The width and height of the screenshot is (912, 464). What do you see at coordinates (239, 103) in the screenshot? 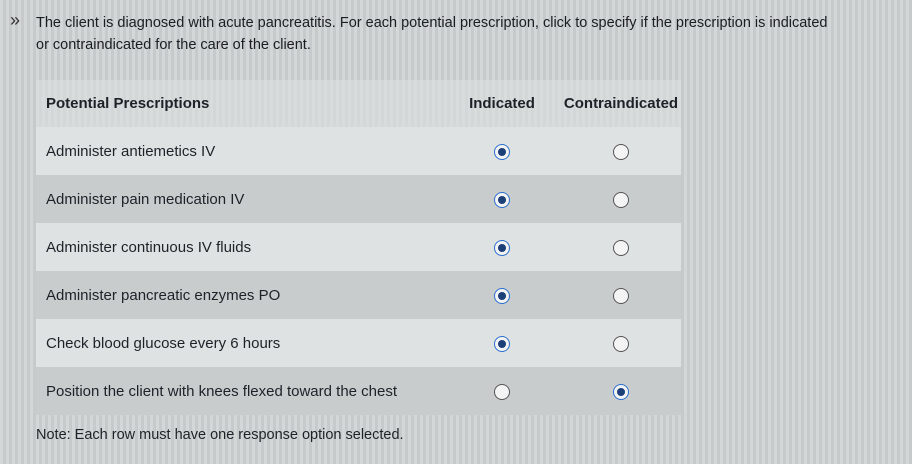
I see `header-cell: Potential Prescriptions` at bounding box center [239, 103].